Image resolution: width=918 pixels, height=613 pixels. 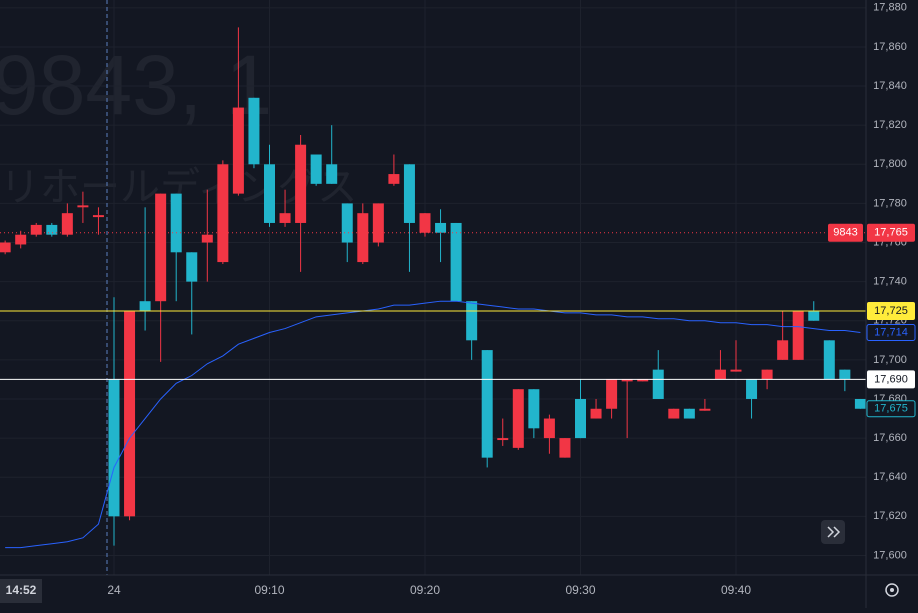 I want to click on current-time: 14:52, so click(x=21, y=590).